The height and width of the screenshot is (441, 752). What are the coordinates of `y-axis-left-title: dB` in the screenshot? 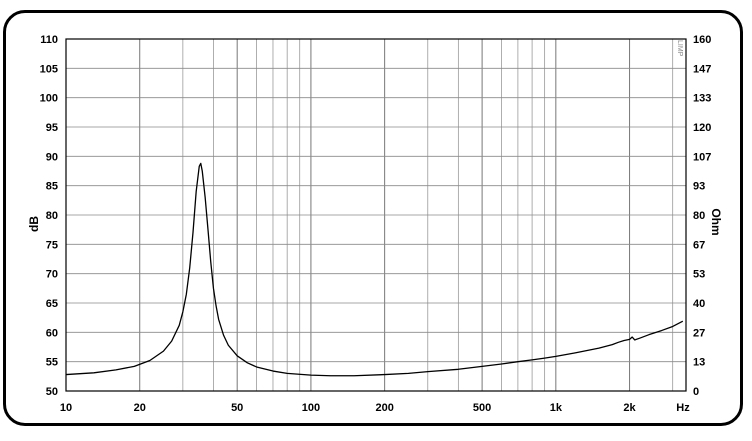 It's located at (34, 224).